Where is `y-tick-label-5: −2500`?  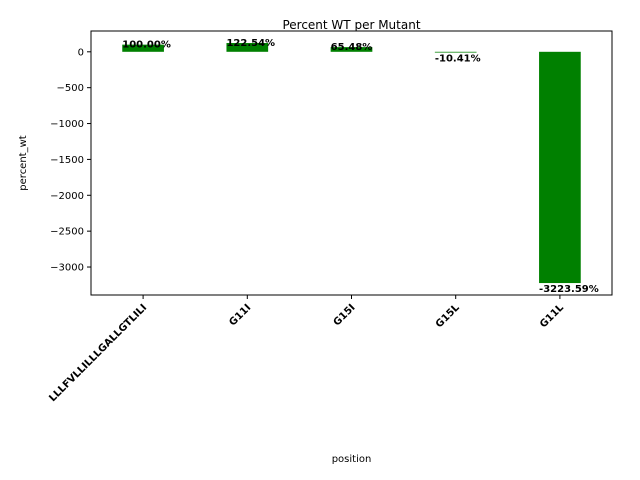
y-tick-label-5: −2500 is located at coordinates (67, 232).